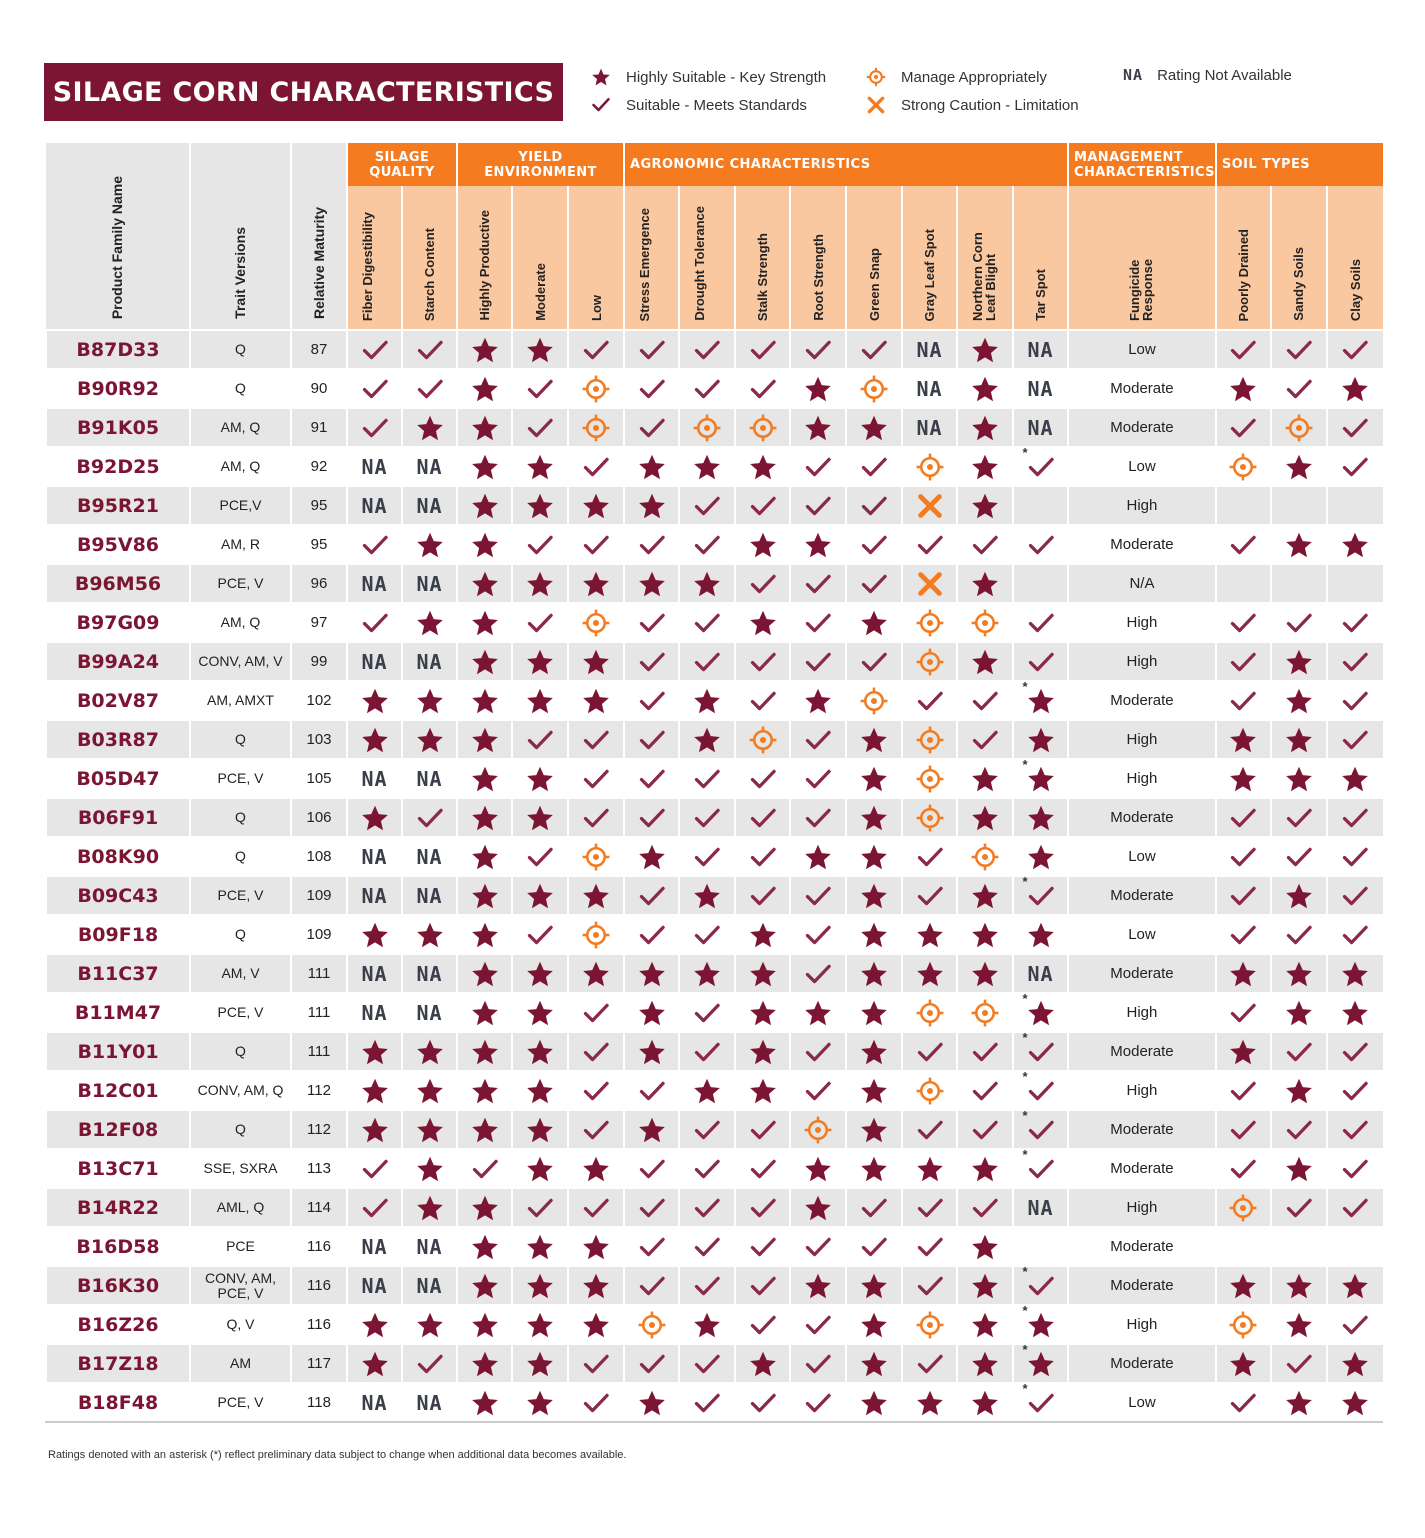 This screenshot has width=1425, height=1538. I want to click on rating-tar: *, so click(1040, 1167).